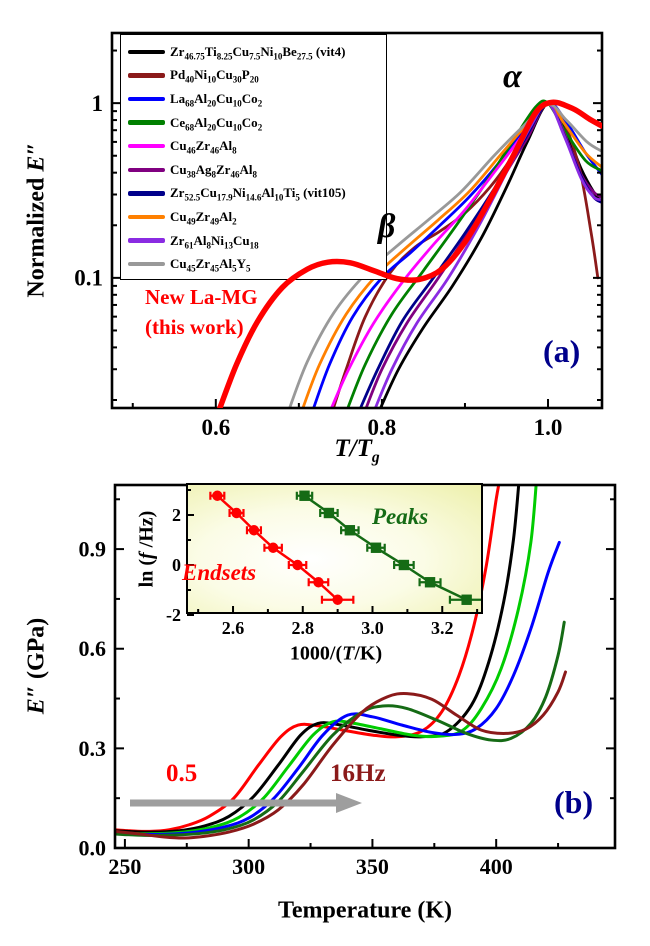  Describe the element at coordinates (442, 628) in the screenshot. I see `x-tick-label: 3.2` at that location.